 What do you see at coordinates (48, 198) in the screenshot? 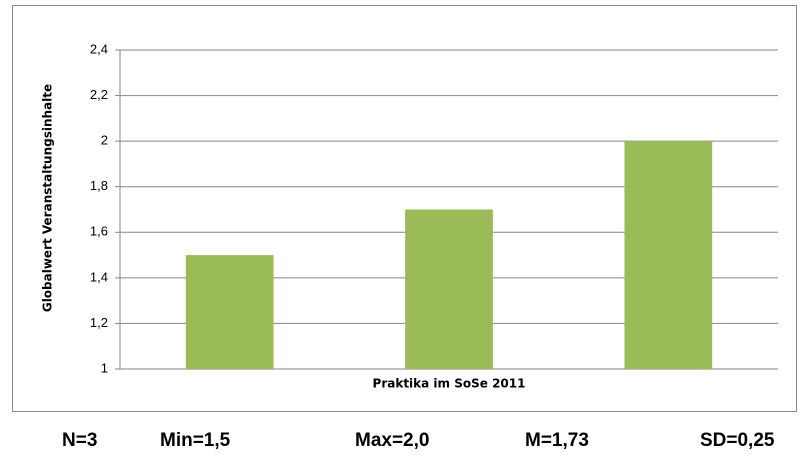
I see `y-axis-title: Globalwert Veranstaltungsinhalte` at bounding box center [48, 198].